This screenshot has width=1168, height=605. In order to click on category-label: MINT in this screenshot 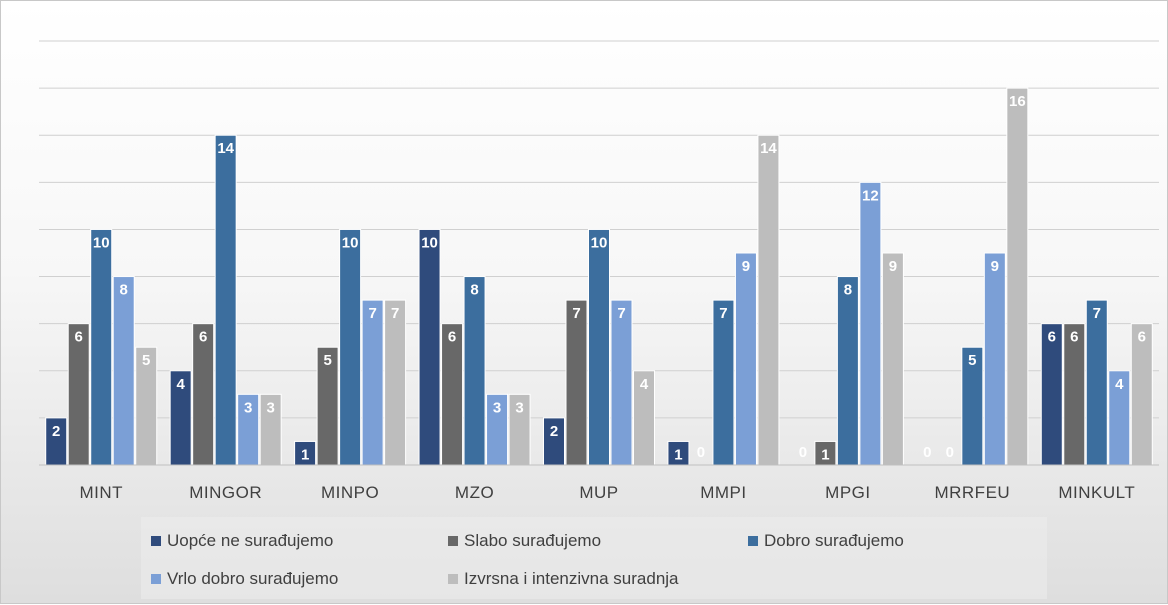, I will do `click(101, 492)`.